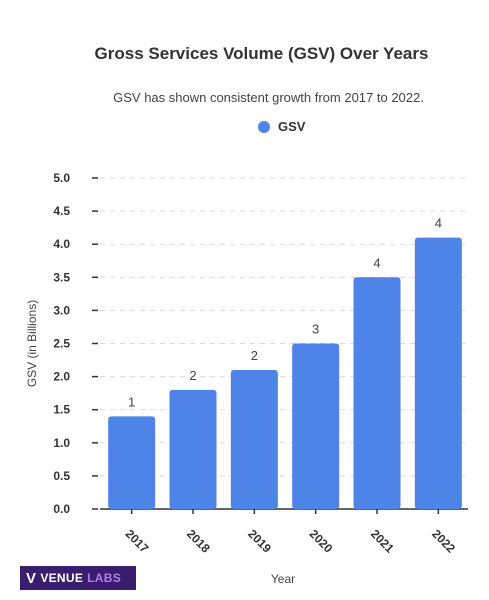 The height and width of the screenshot is (600, 489). What do you see at coordinates (61, 410) in the screenshot?
I see `y-tick-label: 1.5` at bounding box center [61, 410].